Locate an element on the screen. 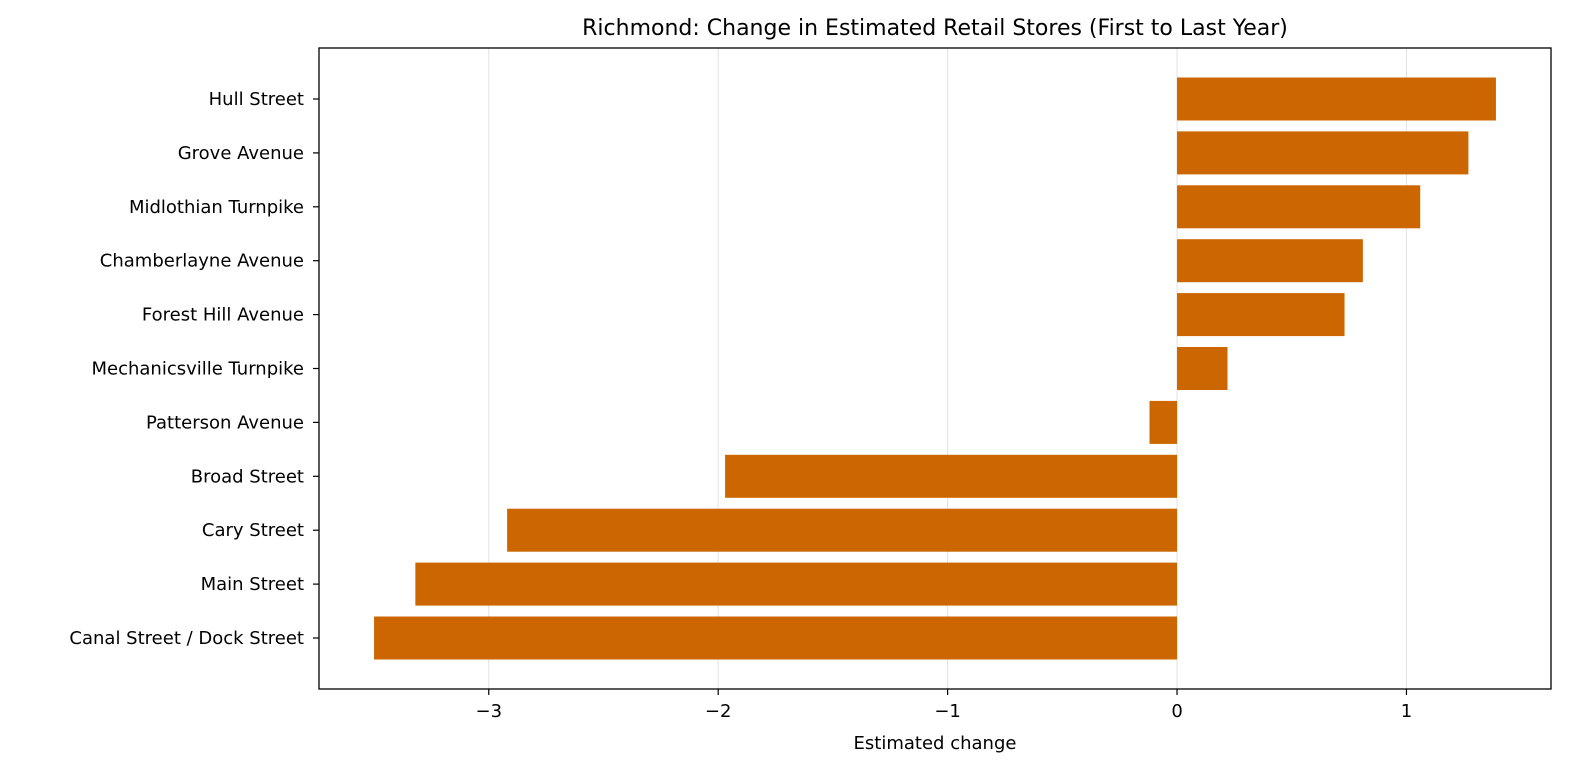  y-tick-label: Canal Street / Dock Street is located at coordinates (186, 638).